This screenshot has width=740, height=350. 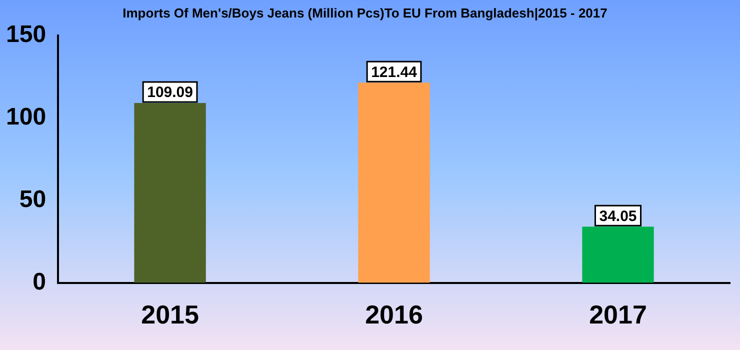 What do you see at coordinates (170, 93) in the screenshot?
I see `data-label: 109.09` at bounding box center [170, 93].